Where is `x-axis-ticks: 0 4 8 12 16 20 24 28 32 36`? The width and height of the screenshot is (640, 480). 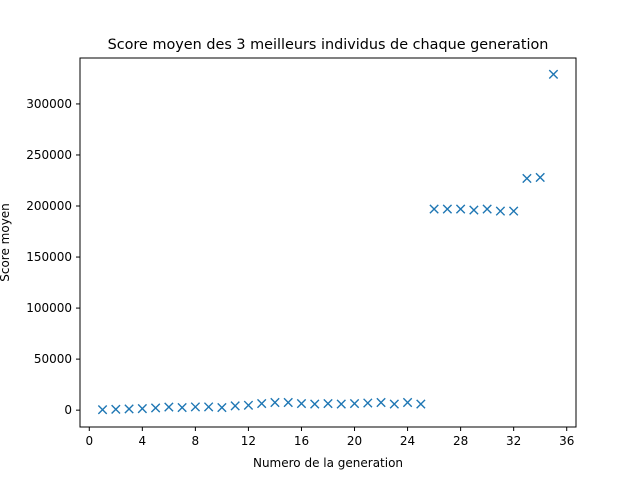 x-axis-ticks: 0 4 8 12 16 20 24 28 32 36 is located at coordinates (329, 437).